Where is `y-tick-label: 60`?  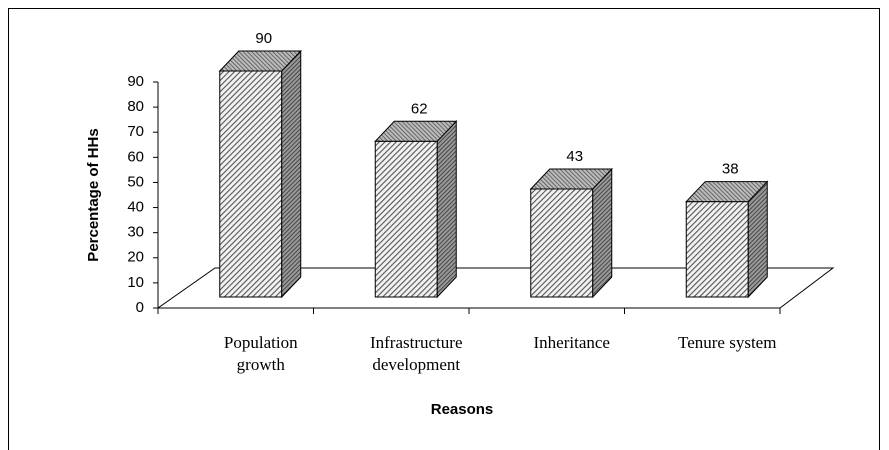
y-tick-label: 60 is located at coordinates (135, 156).